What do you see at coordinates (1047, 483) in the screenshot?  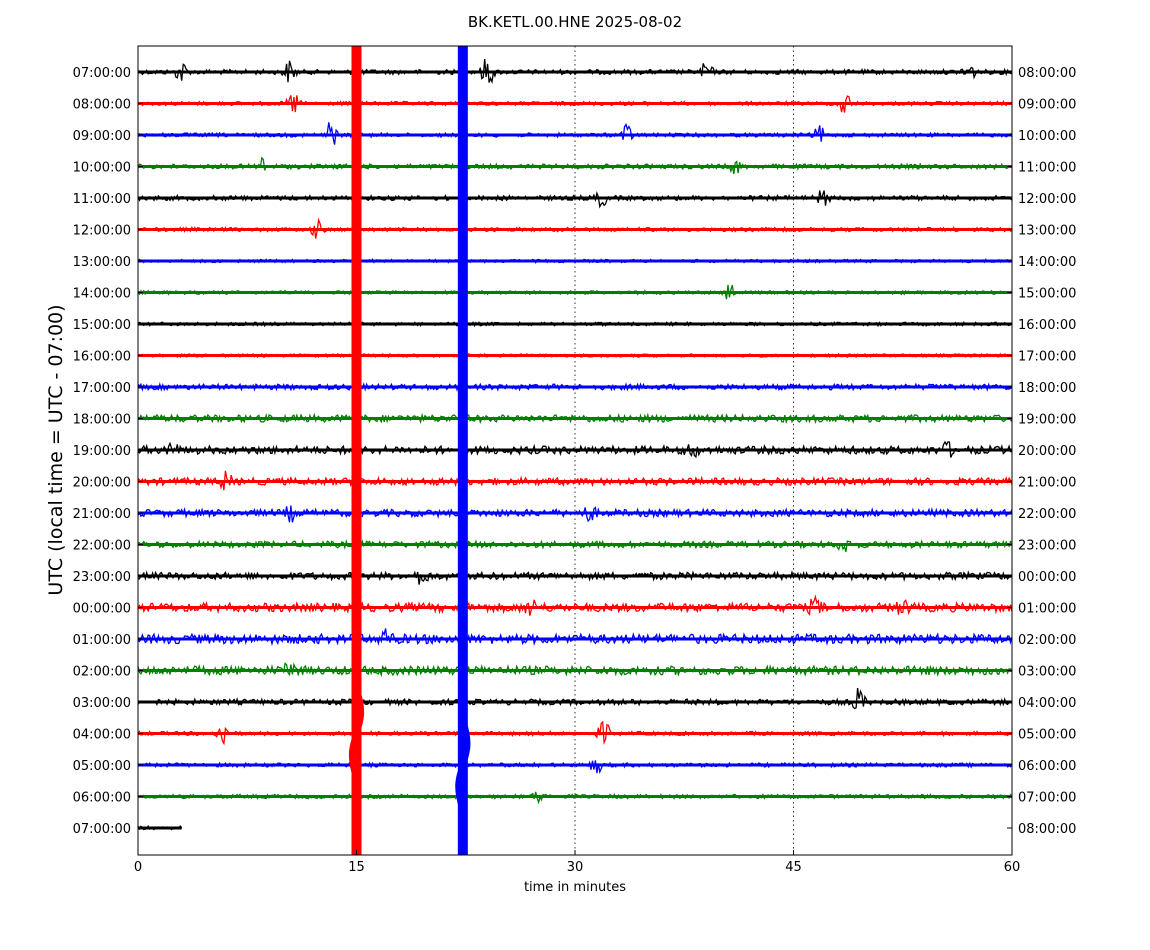 I see `right-time-label: 21:00:00` at bounding box center [1047, 483].